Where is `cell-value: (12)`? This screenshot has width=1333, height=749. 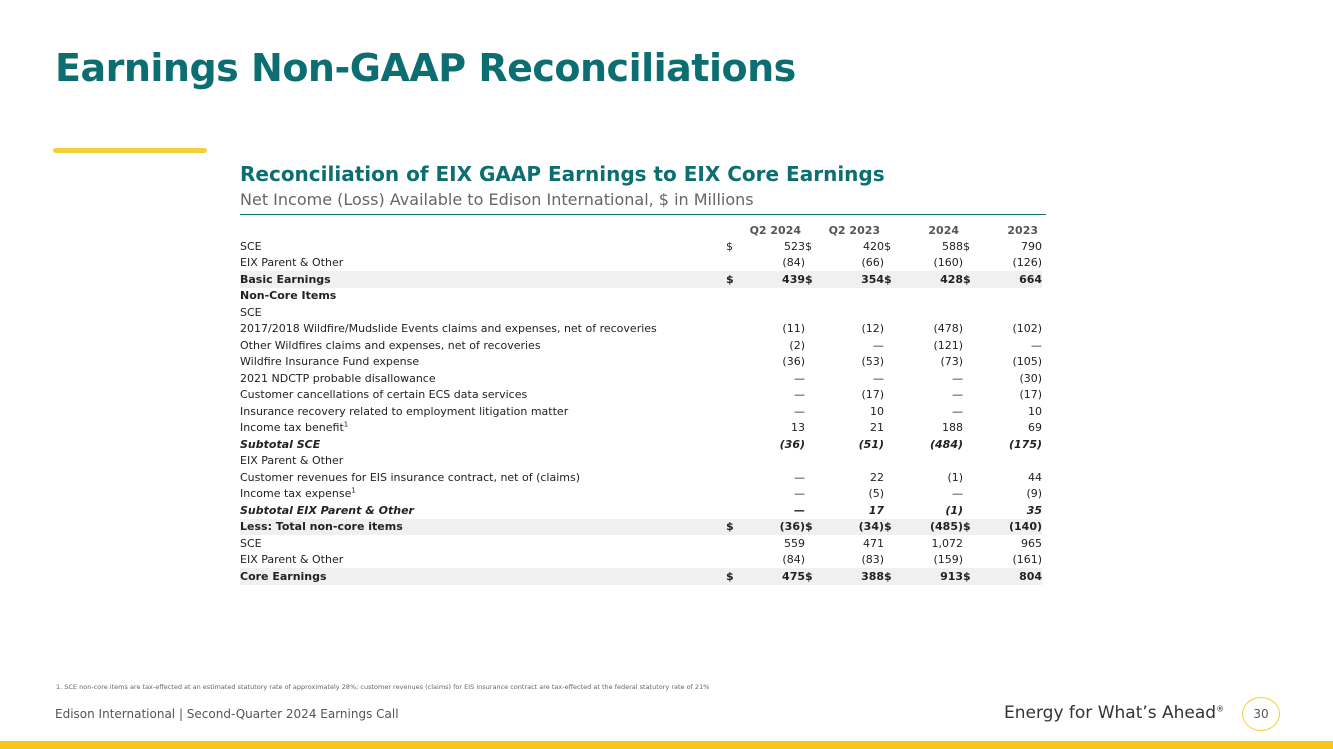 cell-value: (12) is located at coordinates (873, 329).